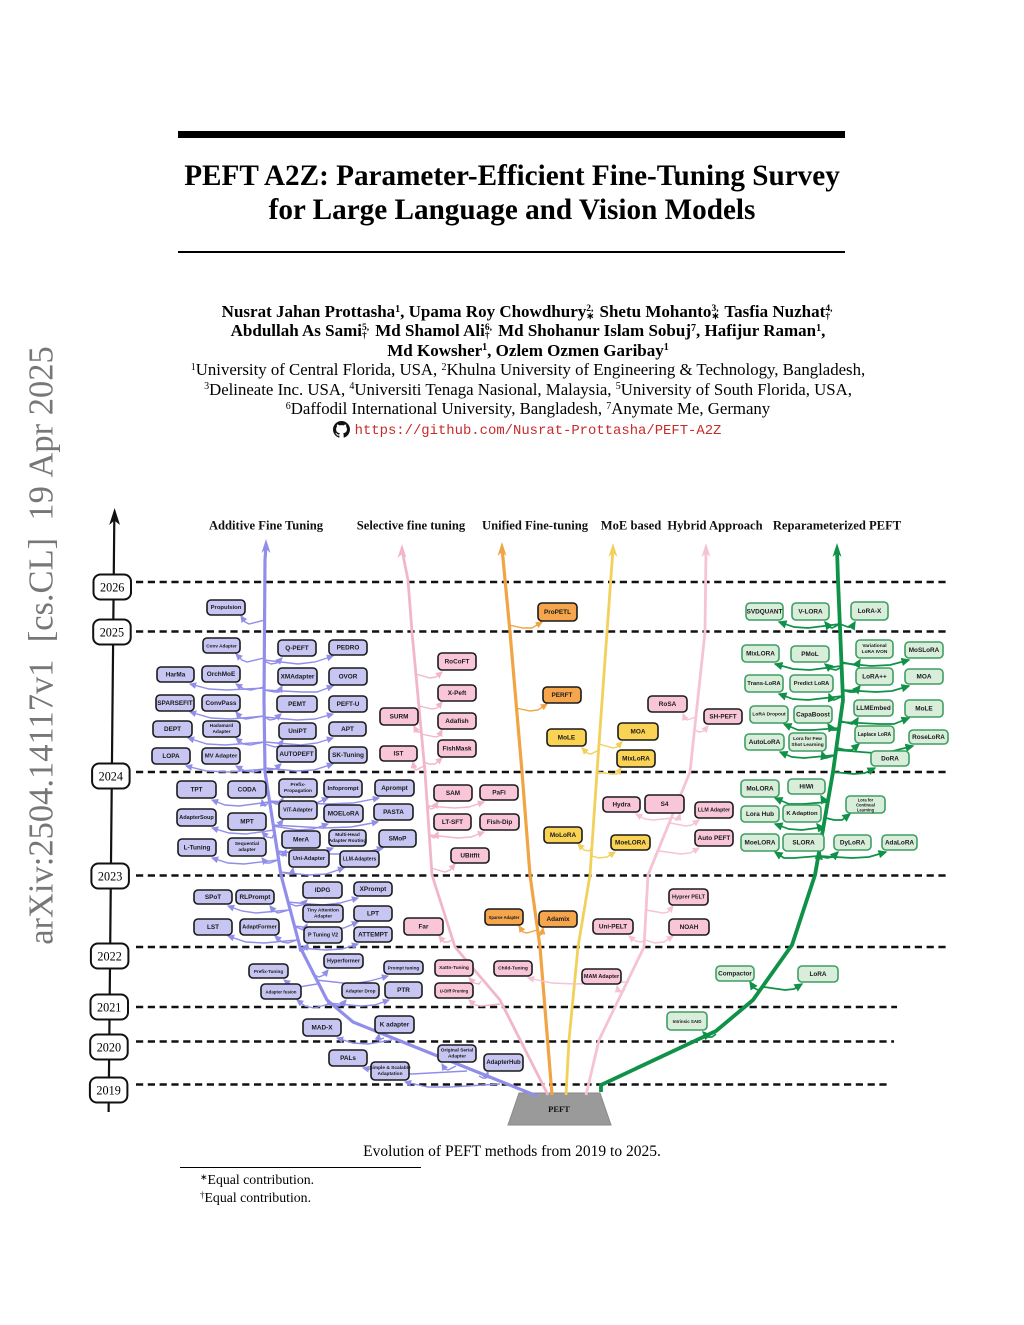 This screenshot has width=1024, height=1325. What do you see at coordinates (613, 927) in the screenshot?
I see `svg-text: Uni-PELT` at bounding box center [613, 927].